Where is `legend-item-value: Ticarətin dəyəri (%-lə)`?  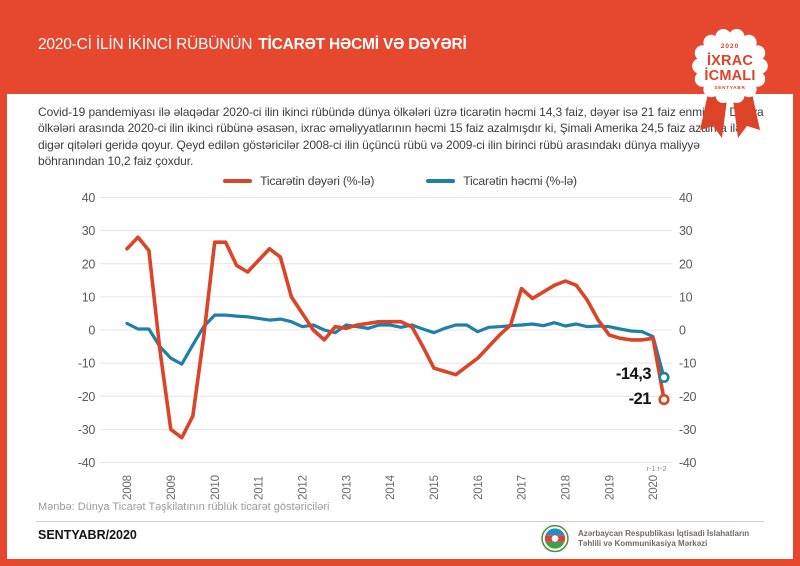 legend-item-value: Ticarətin dəyəri (%-lə) is located at coordinates (298, 181).